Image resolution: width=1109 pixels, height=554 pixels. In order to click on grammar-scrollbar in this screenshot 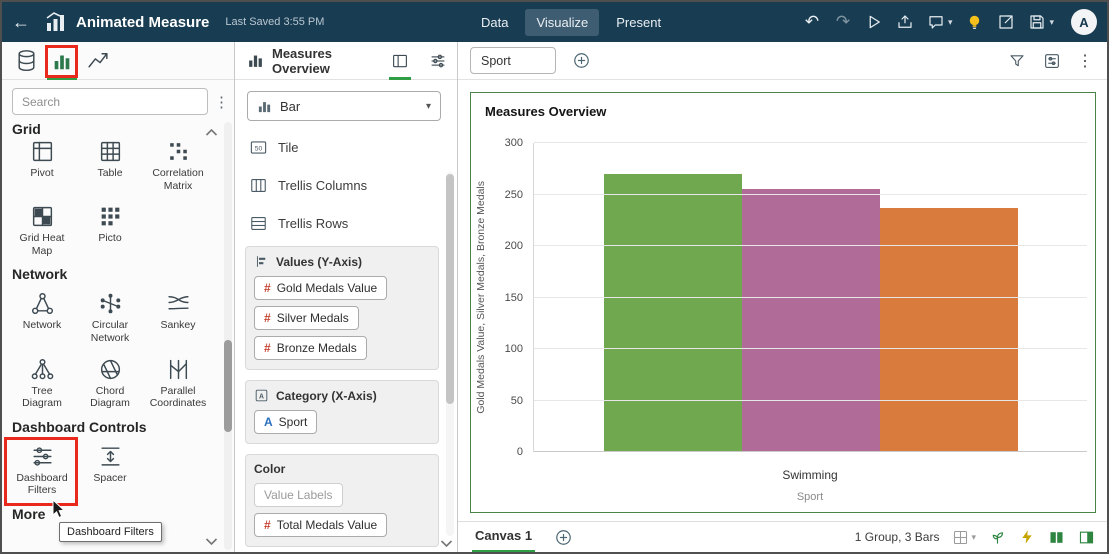, I will do `click(450, 354)`.